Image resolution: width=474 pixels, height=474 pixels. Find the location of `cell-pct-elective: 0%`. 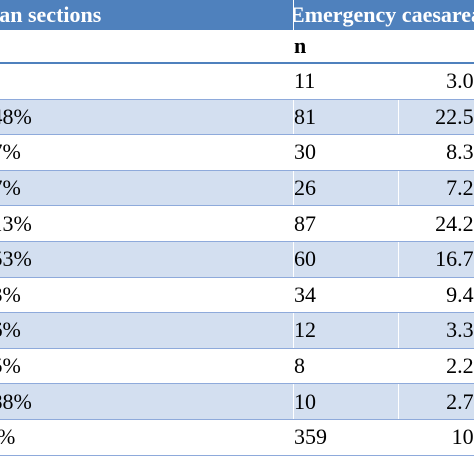

cell-pct-elective: 0% is located at coordinates (147, 81).